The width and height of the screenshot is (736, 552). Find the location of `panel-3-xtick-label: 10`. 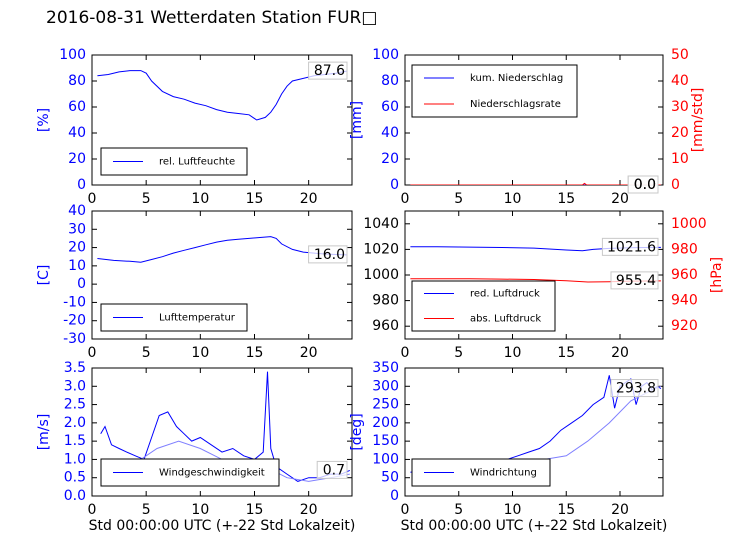

panel-3-xtick-label: 10 is located at coordinates (200, 353).